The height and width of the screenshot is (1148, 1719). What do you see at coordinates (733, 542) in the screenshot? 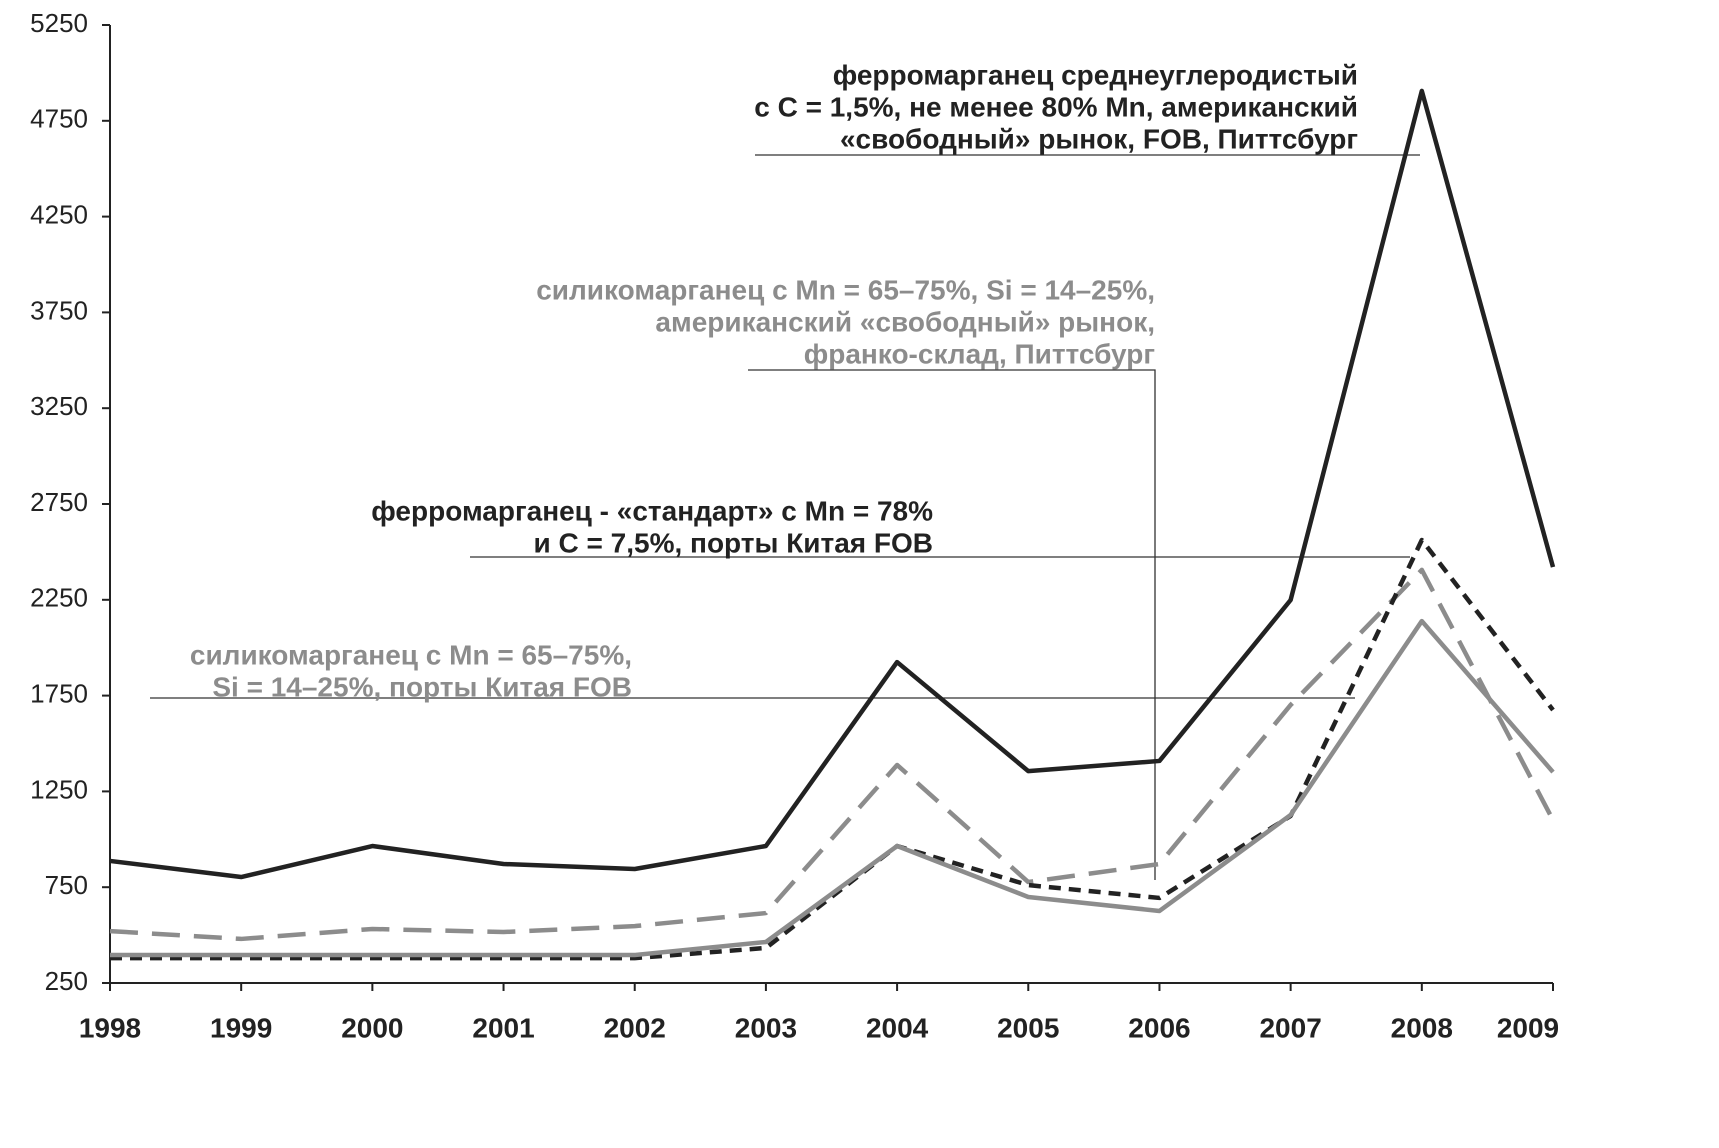
I see `annotation: и С = 7,5%, порты Китая FOB` at bounding box center [733, 542].